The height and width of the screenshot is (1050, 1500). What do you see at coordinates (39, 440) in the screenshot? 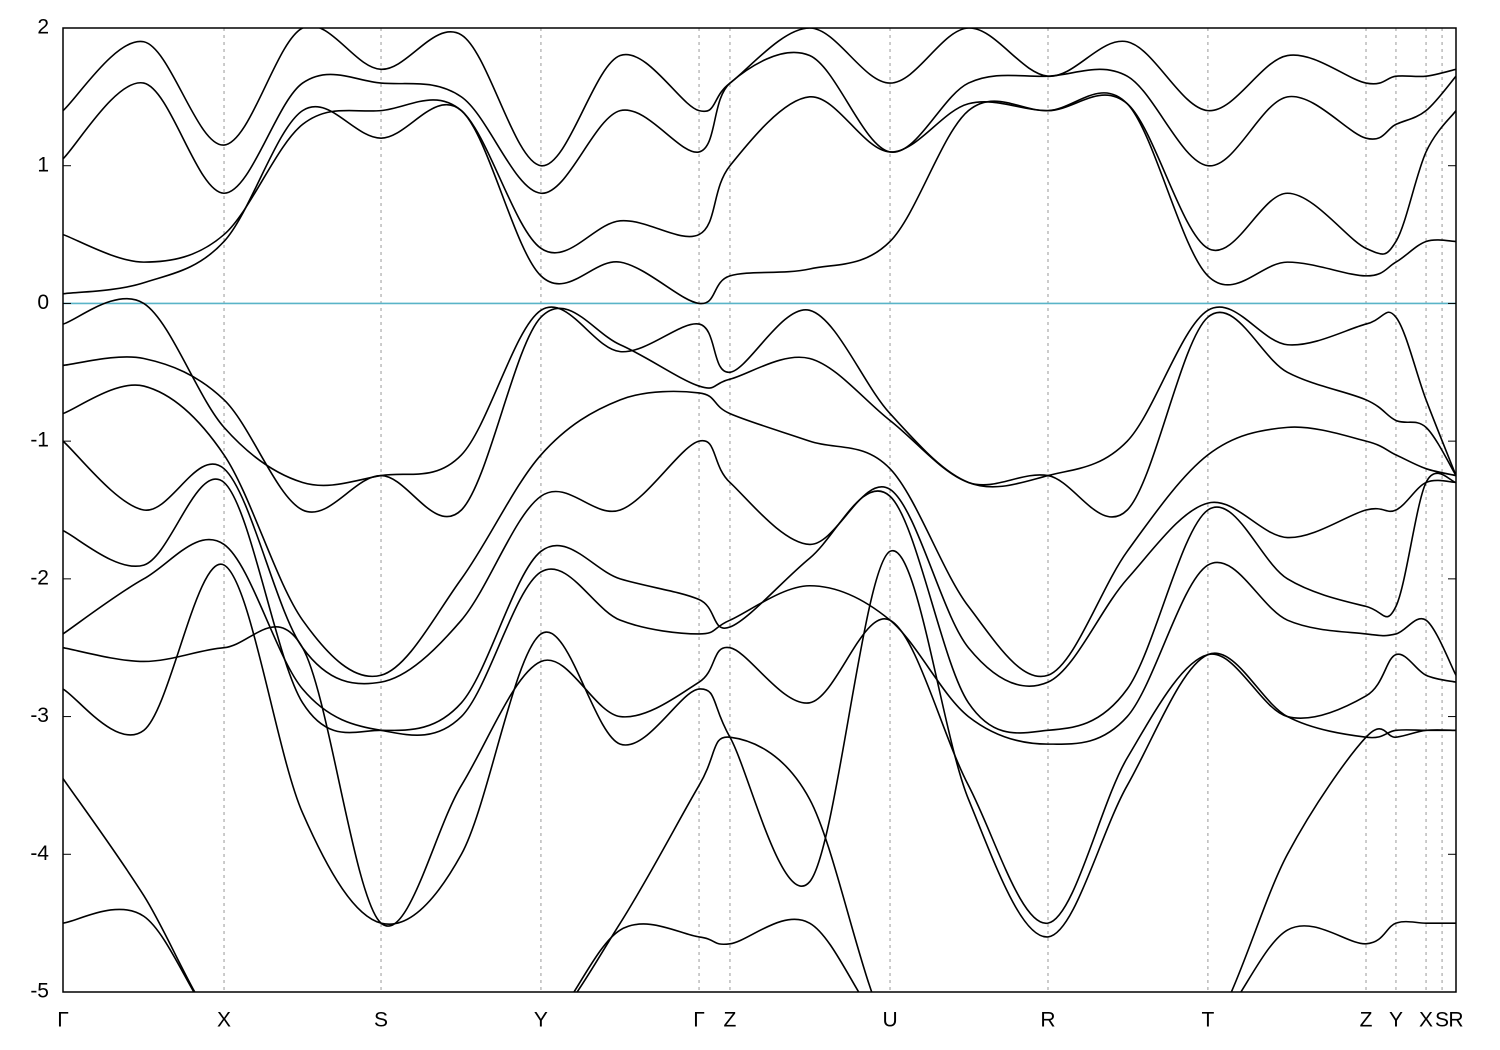
I see `y-tick-label: -1` at bounding box center [39, 440].